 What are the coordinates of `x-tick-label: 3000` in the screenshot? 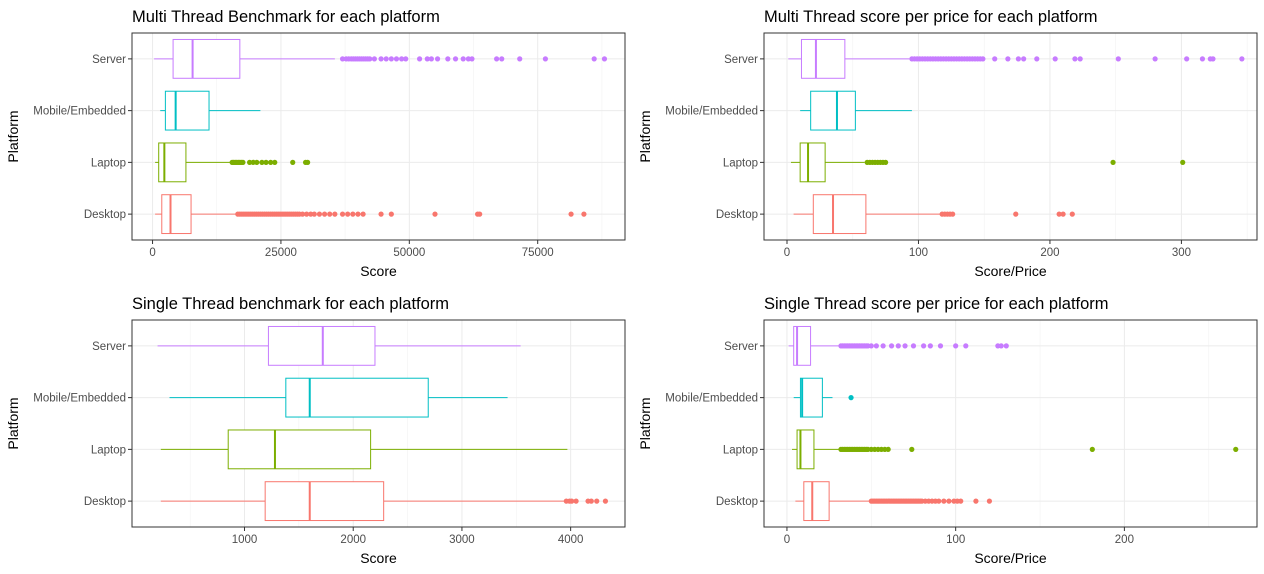 It's located at (462, 540).